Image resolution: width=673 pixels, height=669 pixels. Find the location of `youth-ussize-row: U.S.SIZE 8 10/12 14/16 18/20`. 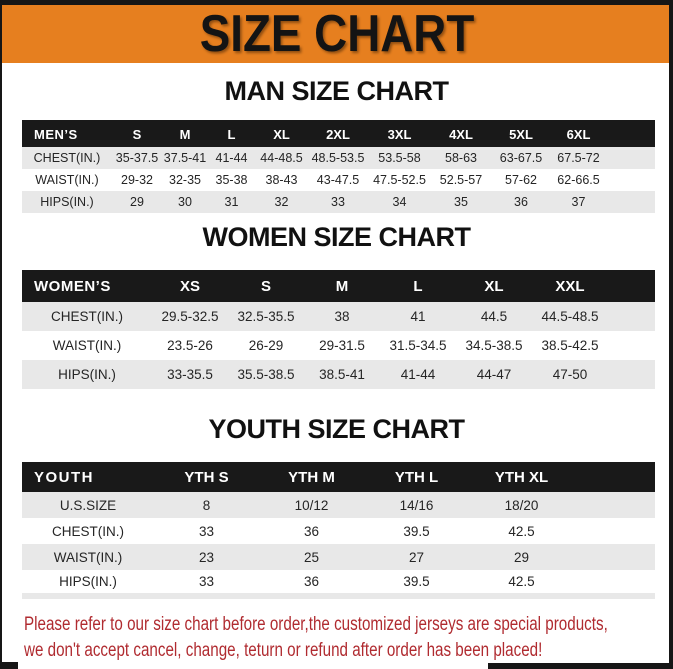

youth-ussize-row: U.S.SIZE 8 10/12 14/16 18/20 is located at coordinates (338, 505).